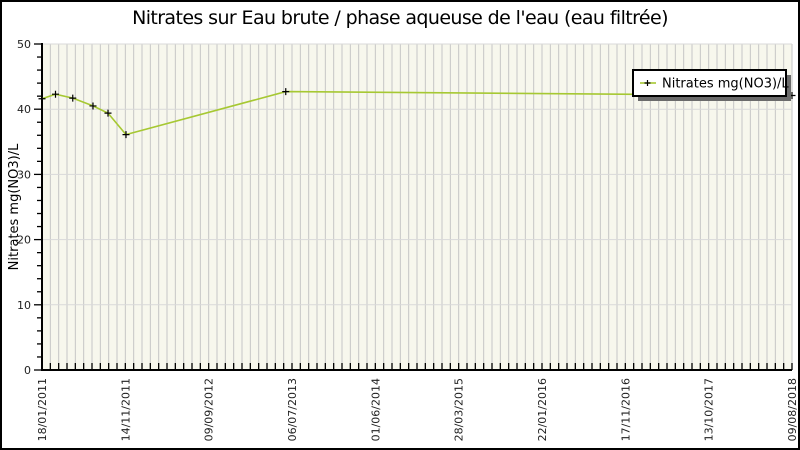 The image size is (800, 450). I want to click on y-tick-label: 40, so click(24, 109).